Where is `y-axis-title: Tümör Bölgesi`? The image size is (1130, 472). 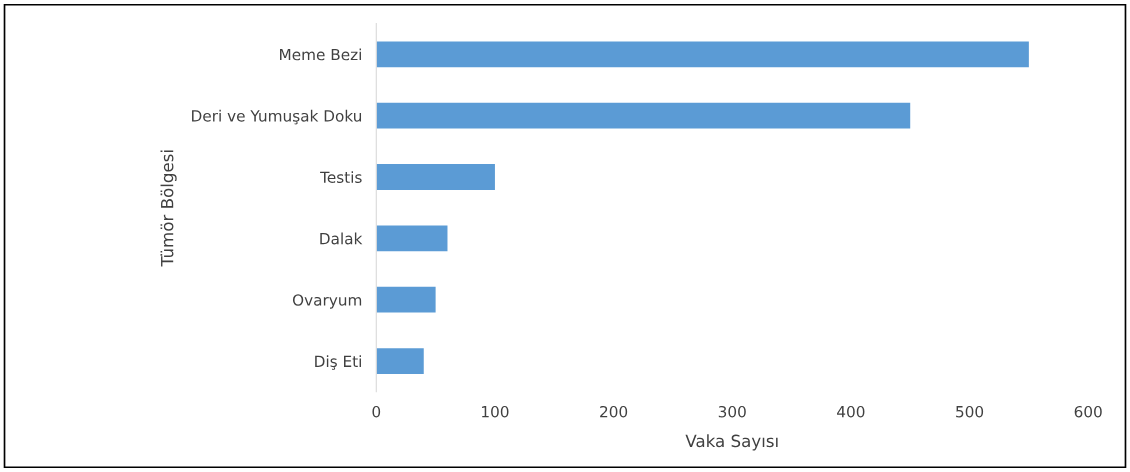 y-axis-title: Tümör Bölgesi is located at coordinates (168, 208).